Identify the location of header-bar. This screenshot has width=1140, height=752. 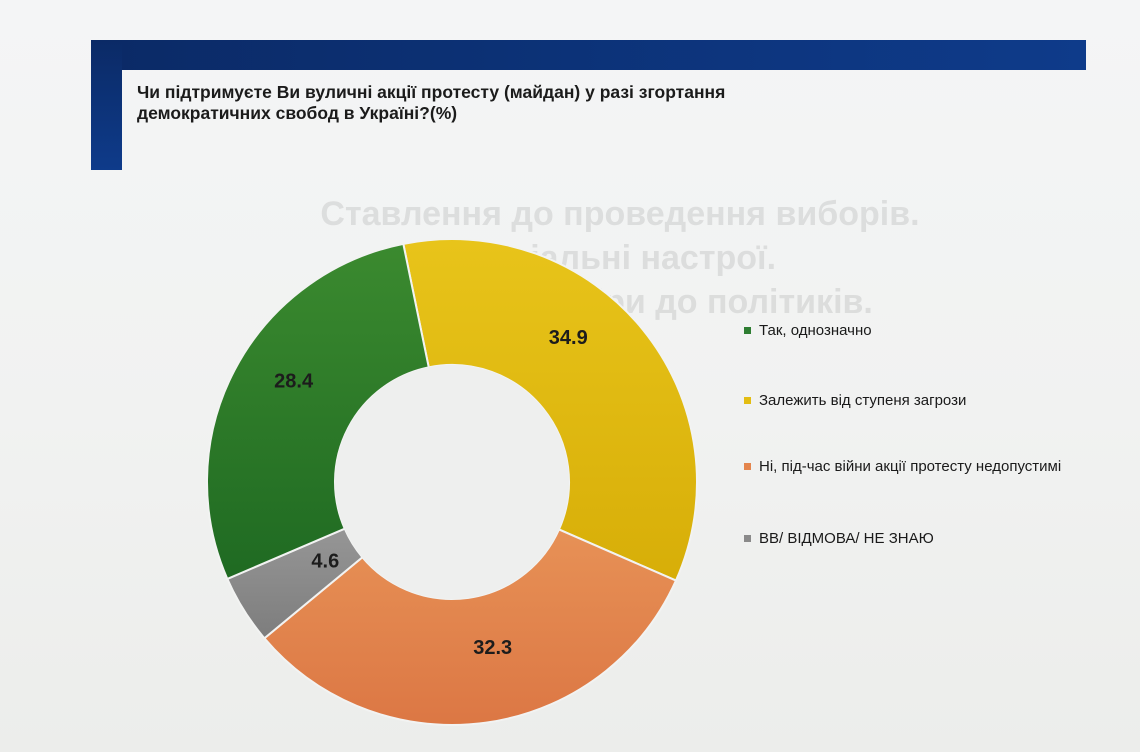
(591, 55).